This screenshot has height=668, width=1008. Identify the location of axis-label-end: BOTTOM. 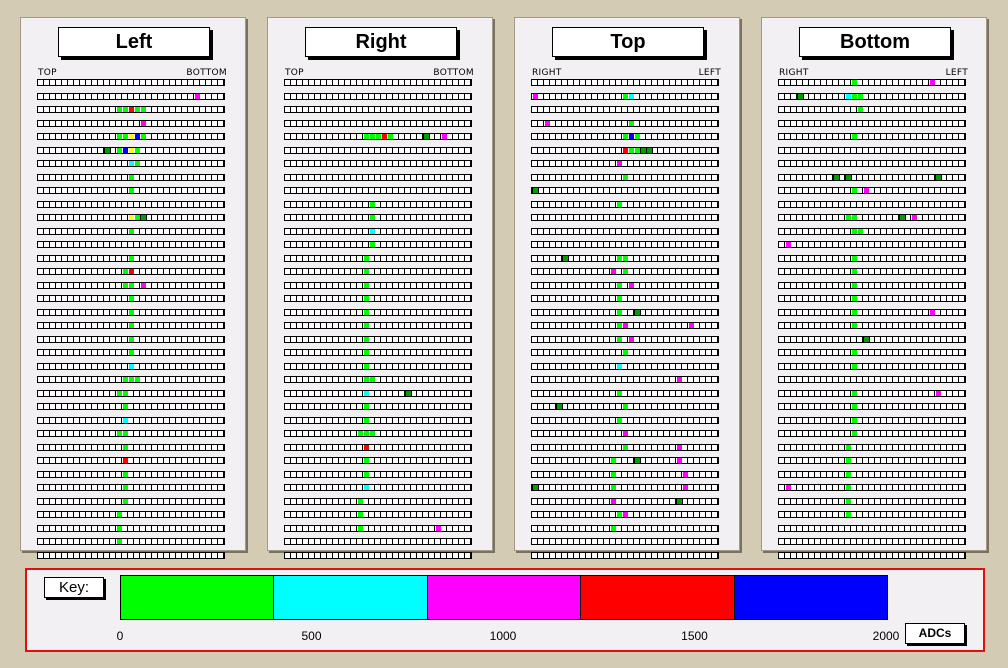
(206, 73).